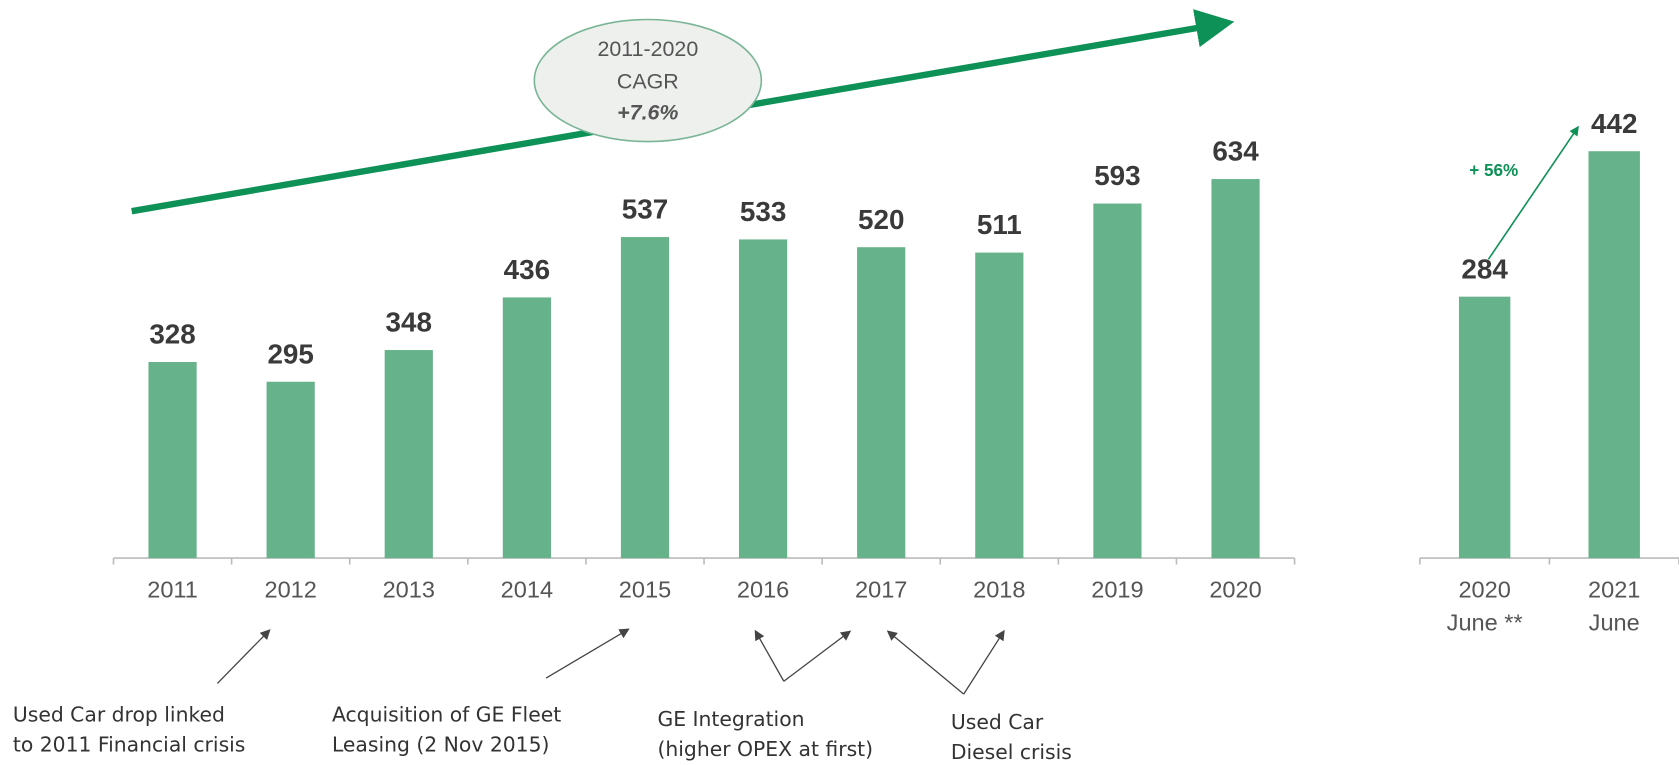 This screenshot has width=1679, height=765. What do you see at coordinates (1614, 623) in the screenshot?
I see `x-tick-label: June` at bounding box center [1614, 623].